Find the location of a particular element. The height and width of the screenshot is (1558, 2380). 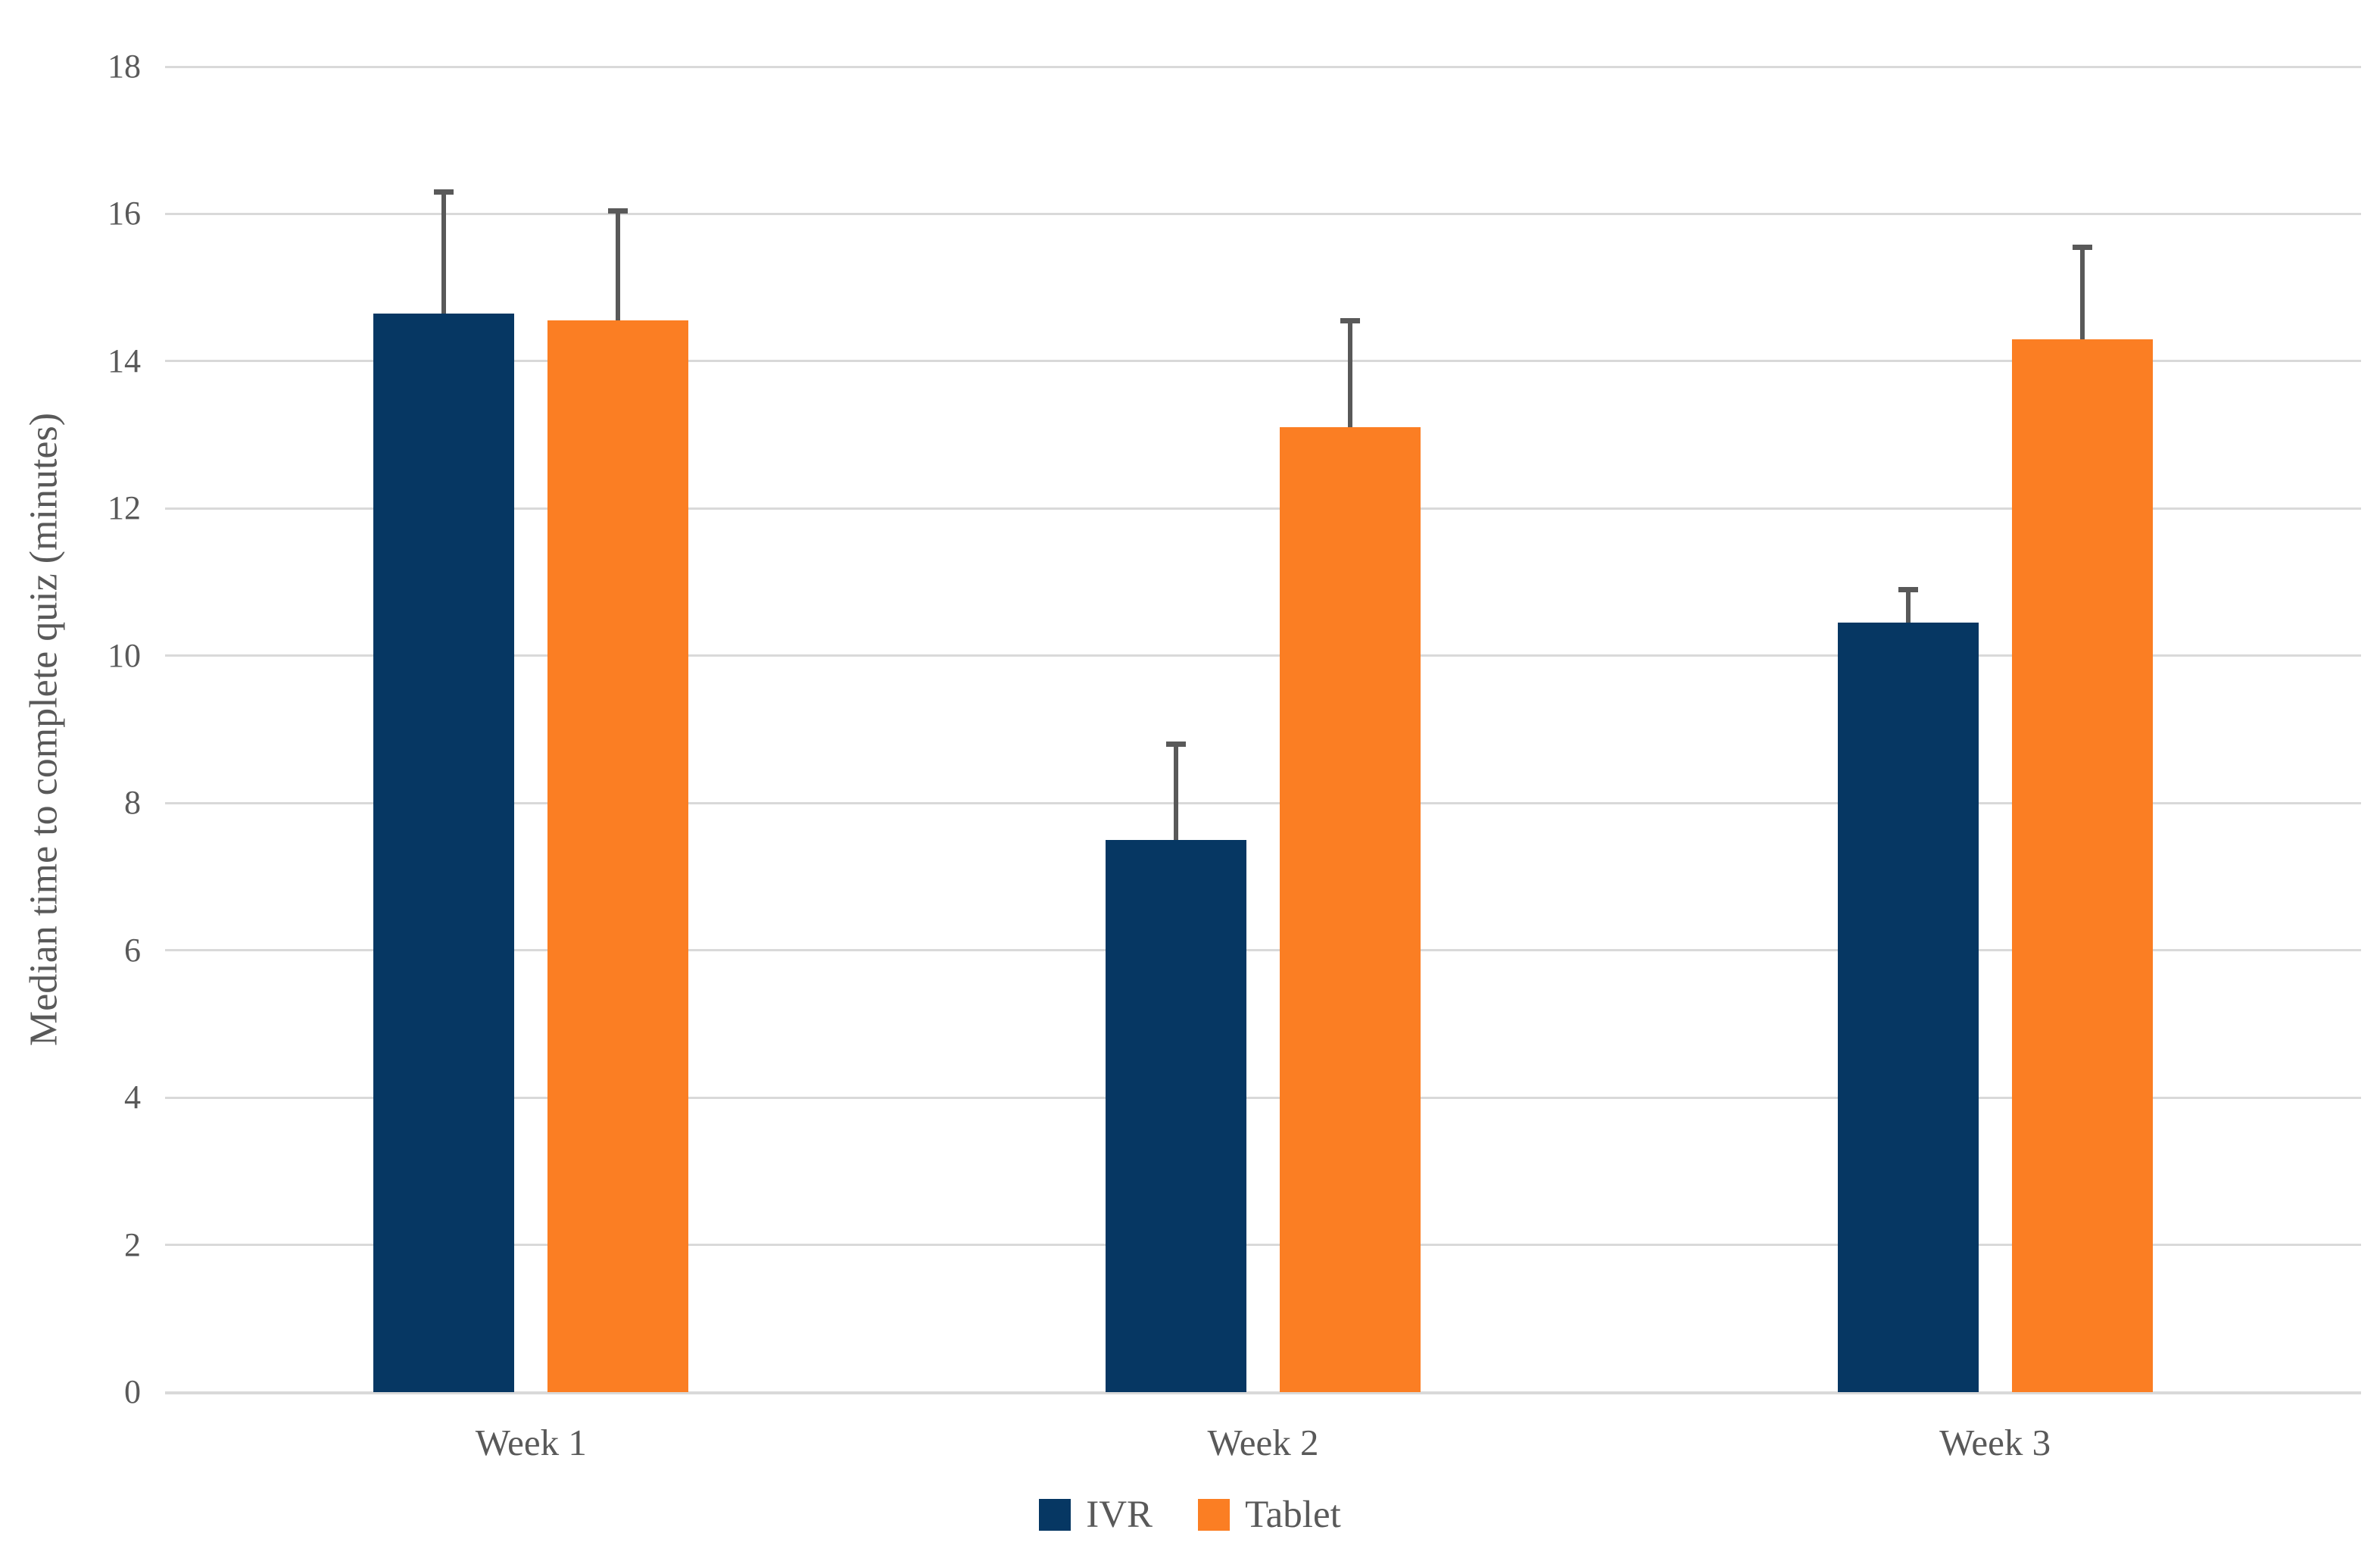

y-tick-label-10: 10 is located at coordinates (124, 655).